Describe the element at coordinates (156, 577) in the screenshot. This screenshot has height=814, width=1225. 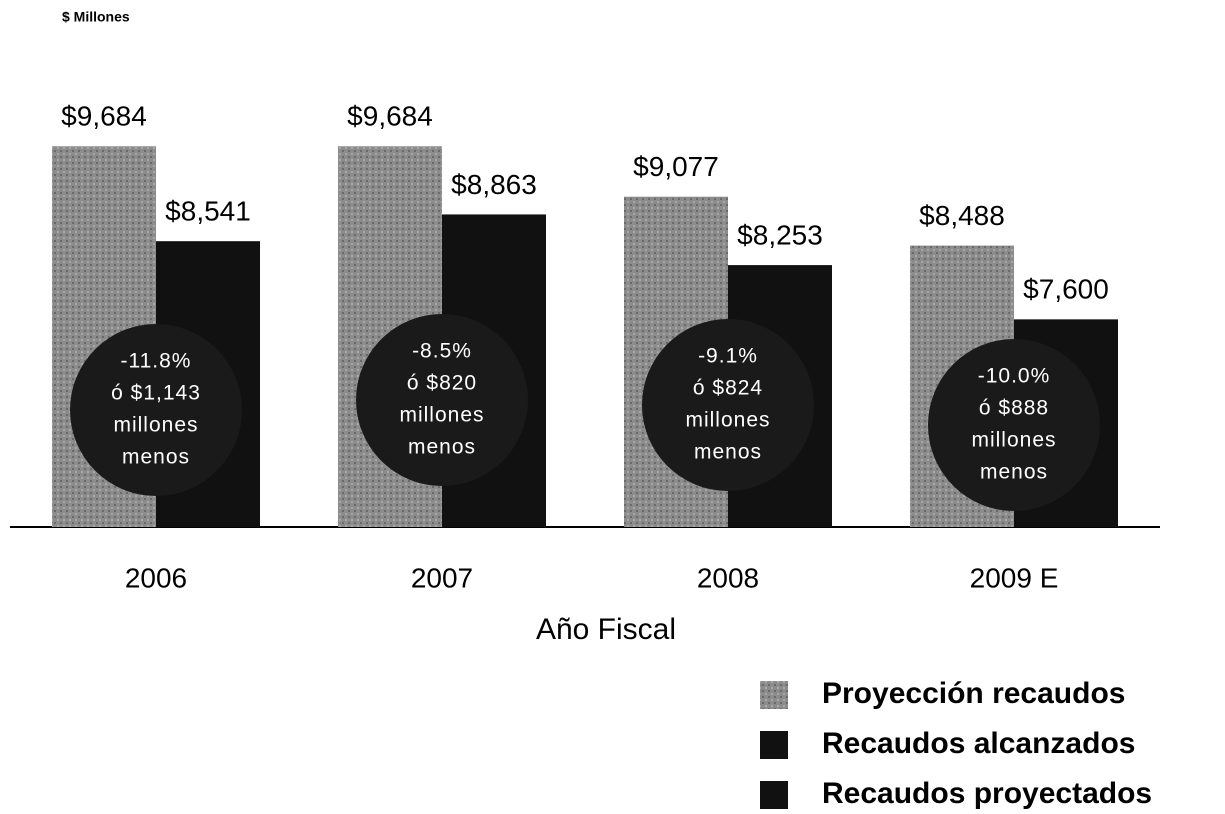
I see `x-tick-label: 2006` at that location.